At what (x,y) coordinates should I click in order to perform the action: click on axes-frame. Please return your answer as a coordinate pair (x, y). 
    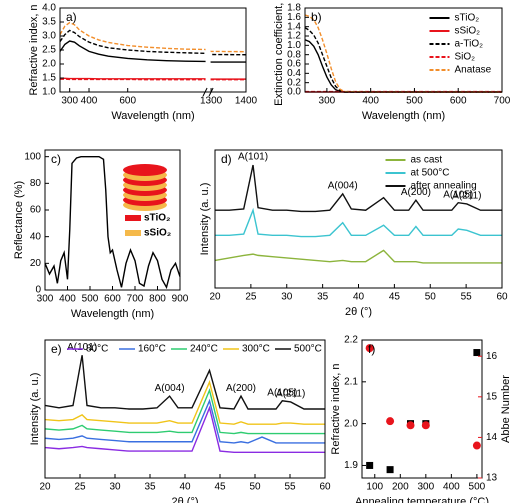
    Looking at the image, I should click on (422, 409).